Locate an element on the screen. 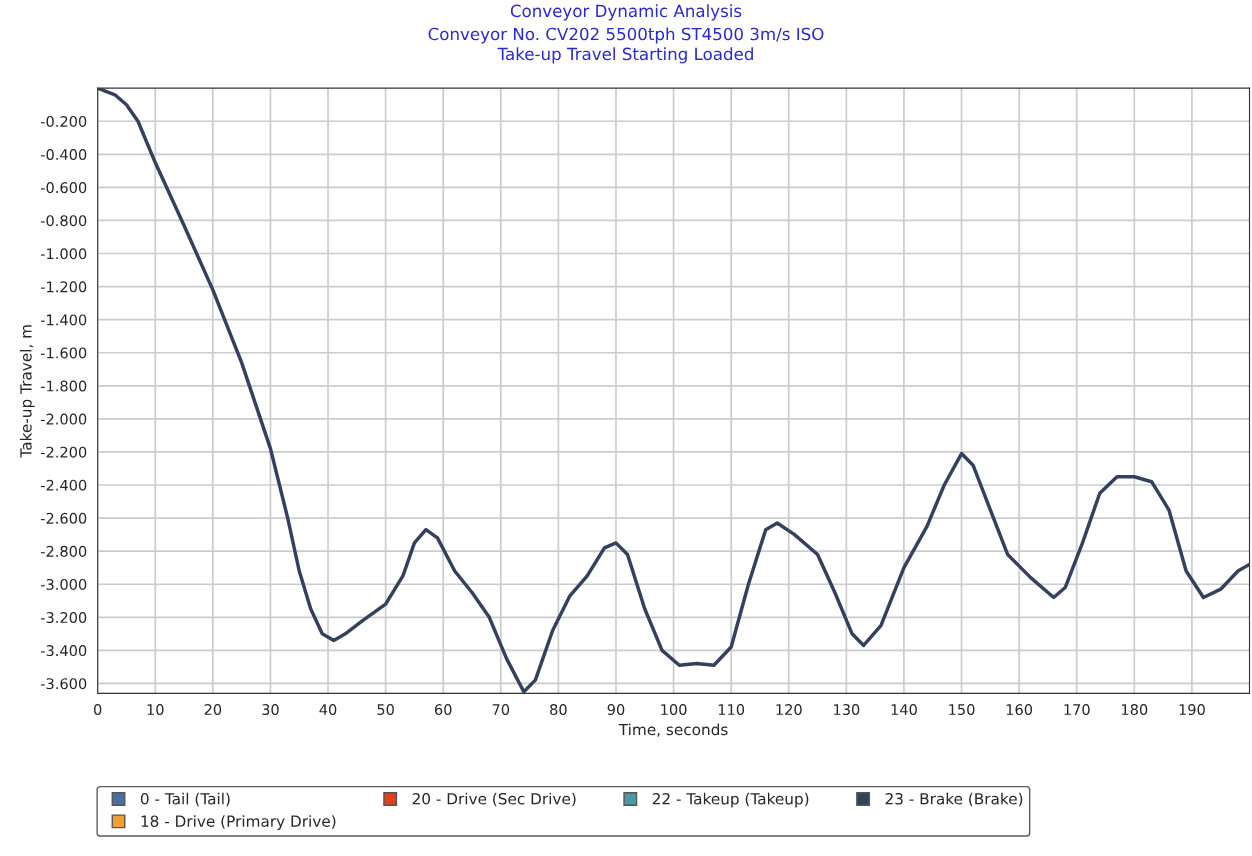 This screenshot has height=856, width=1252. x-tick-label: 40 is located at coordinates (328, 710).